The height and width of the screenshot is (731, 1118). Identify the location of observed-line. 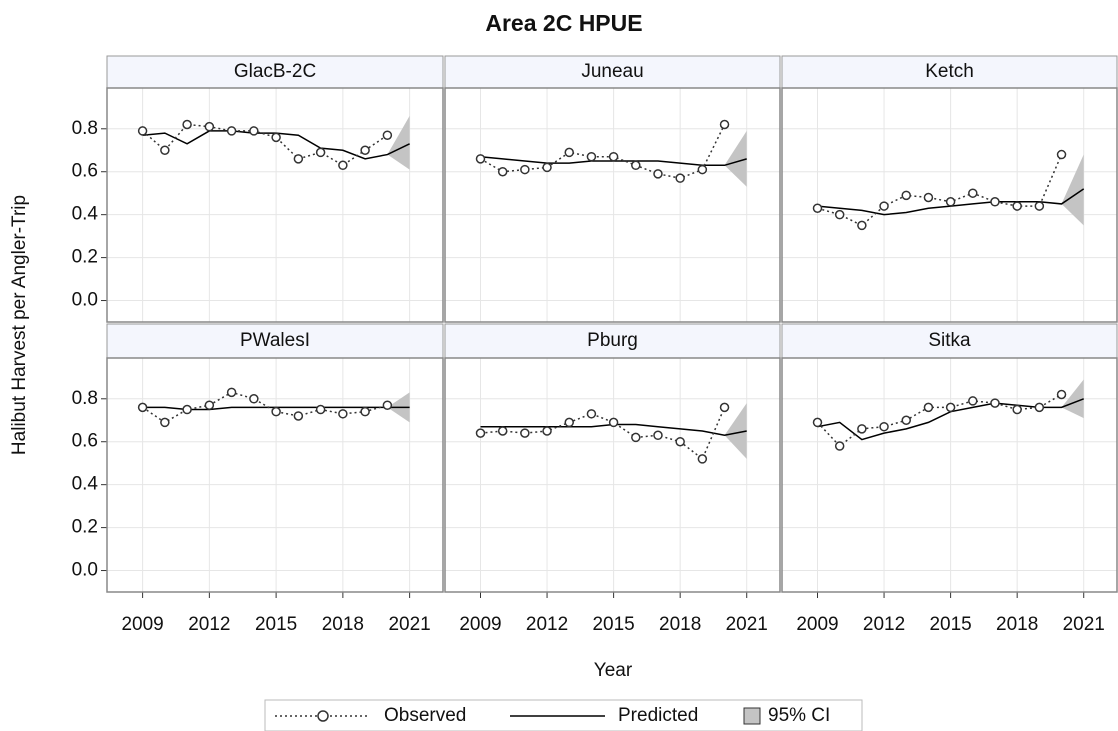
(265, 407).